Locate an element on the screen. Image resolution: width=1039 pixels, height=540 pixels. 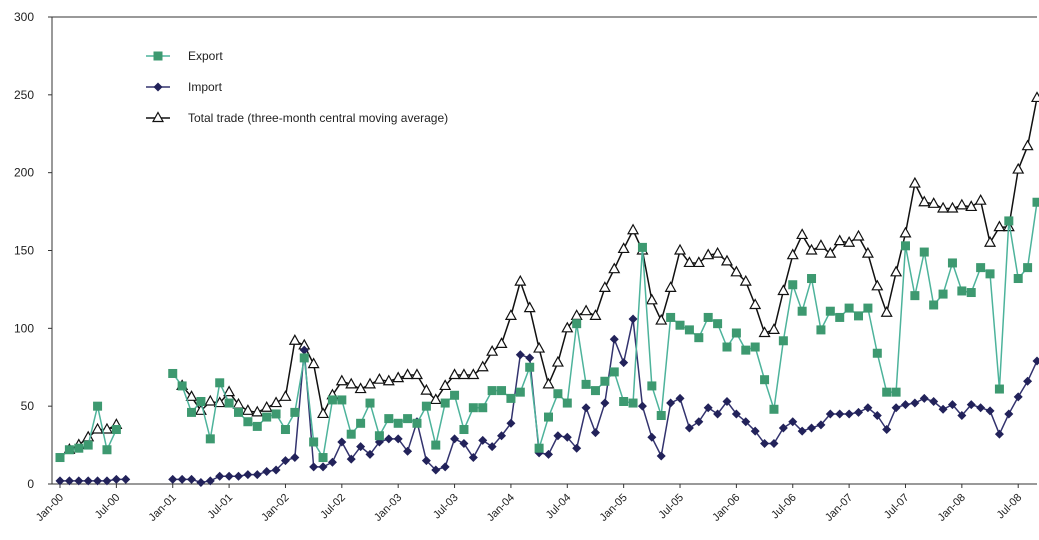
x-tick-label: Jan-06 is located at coordinates (726, 508).